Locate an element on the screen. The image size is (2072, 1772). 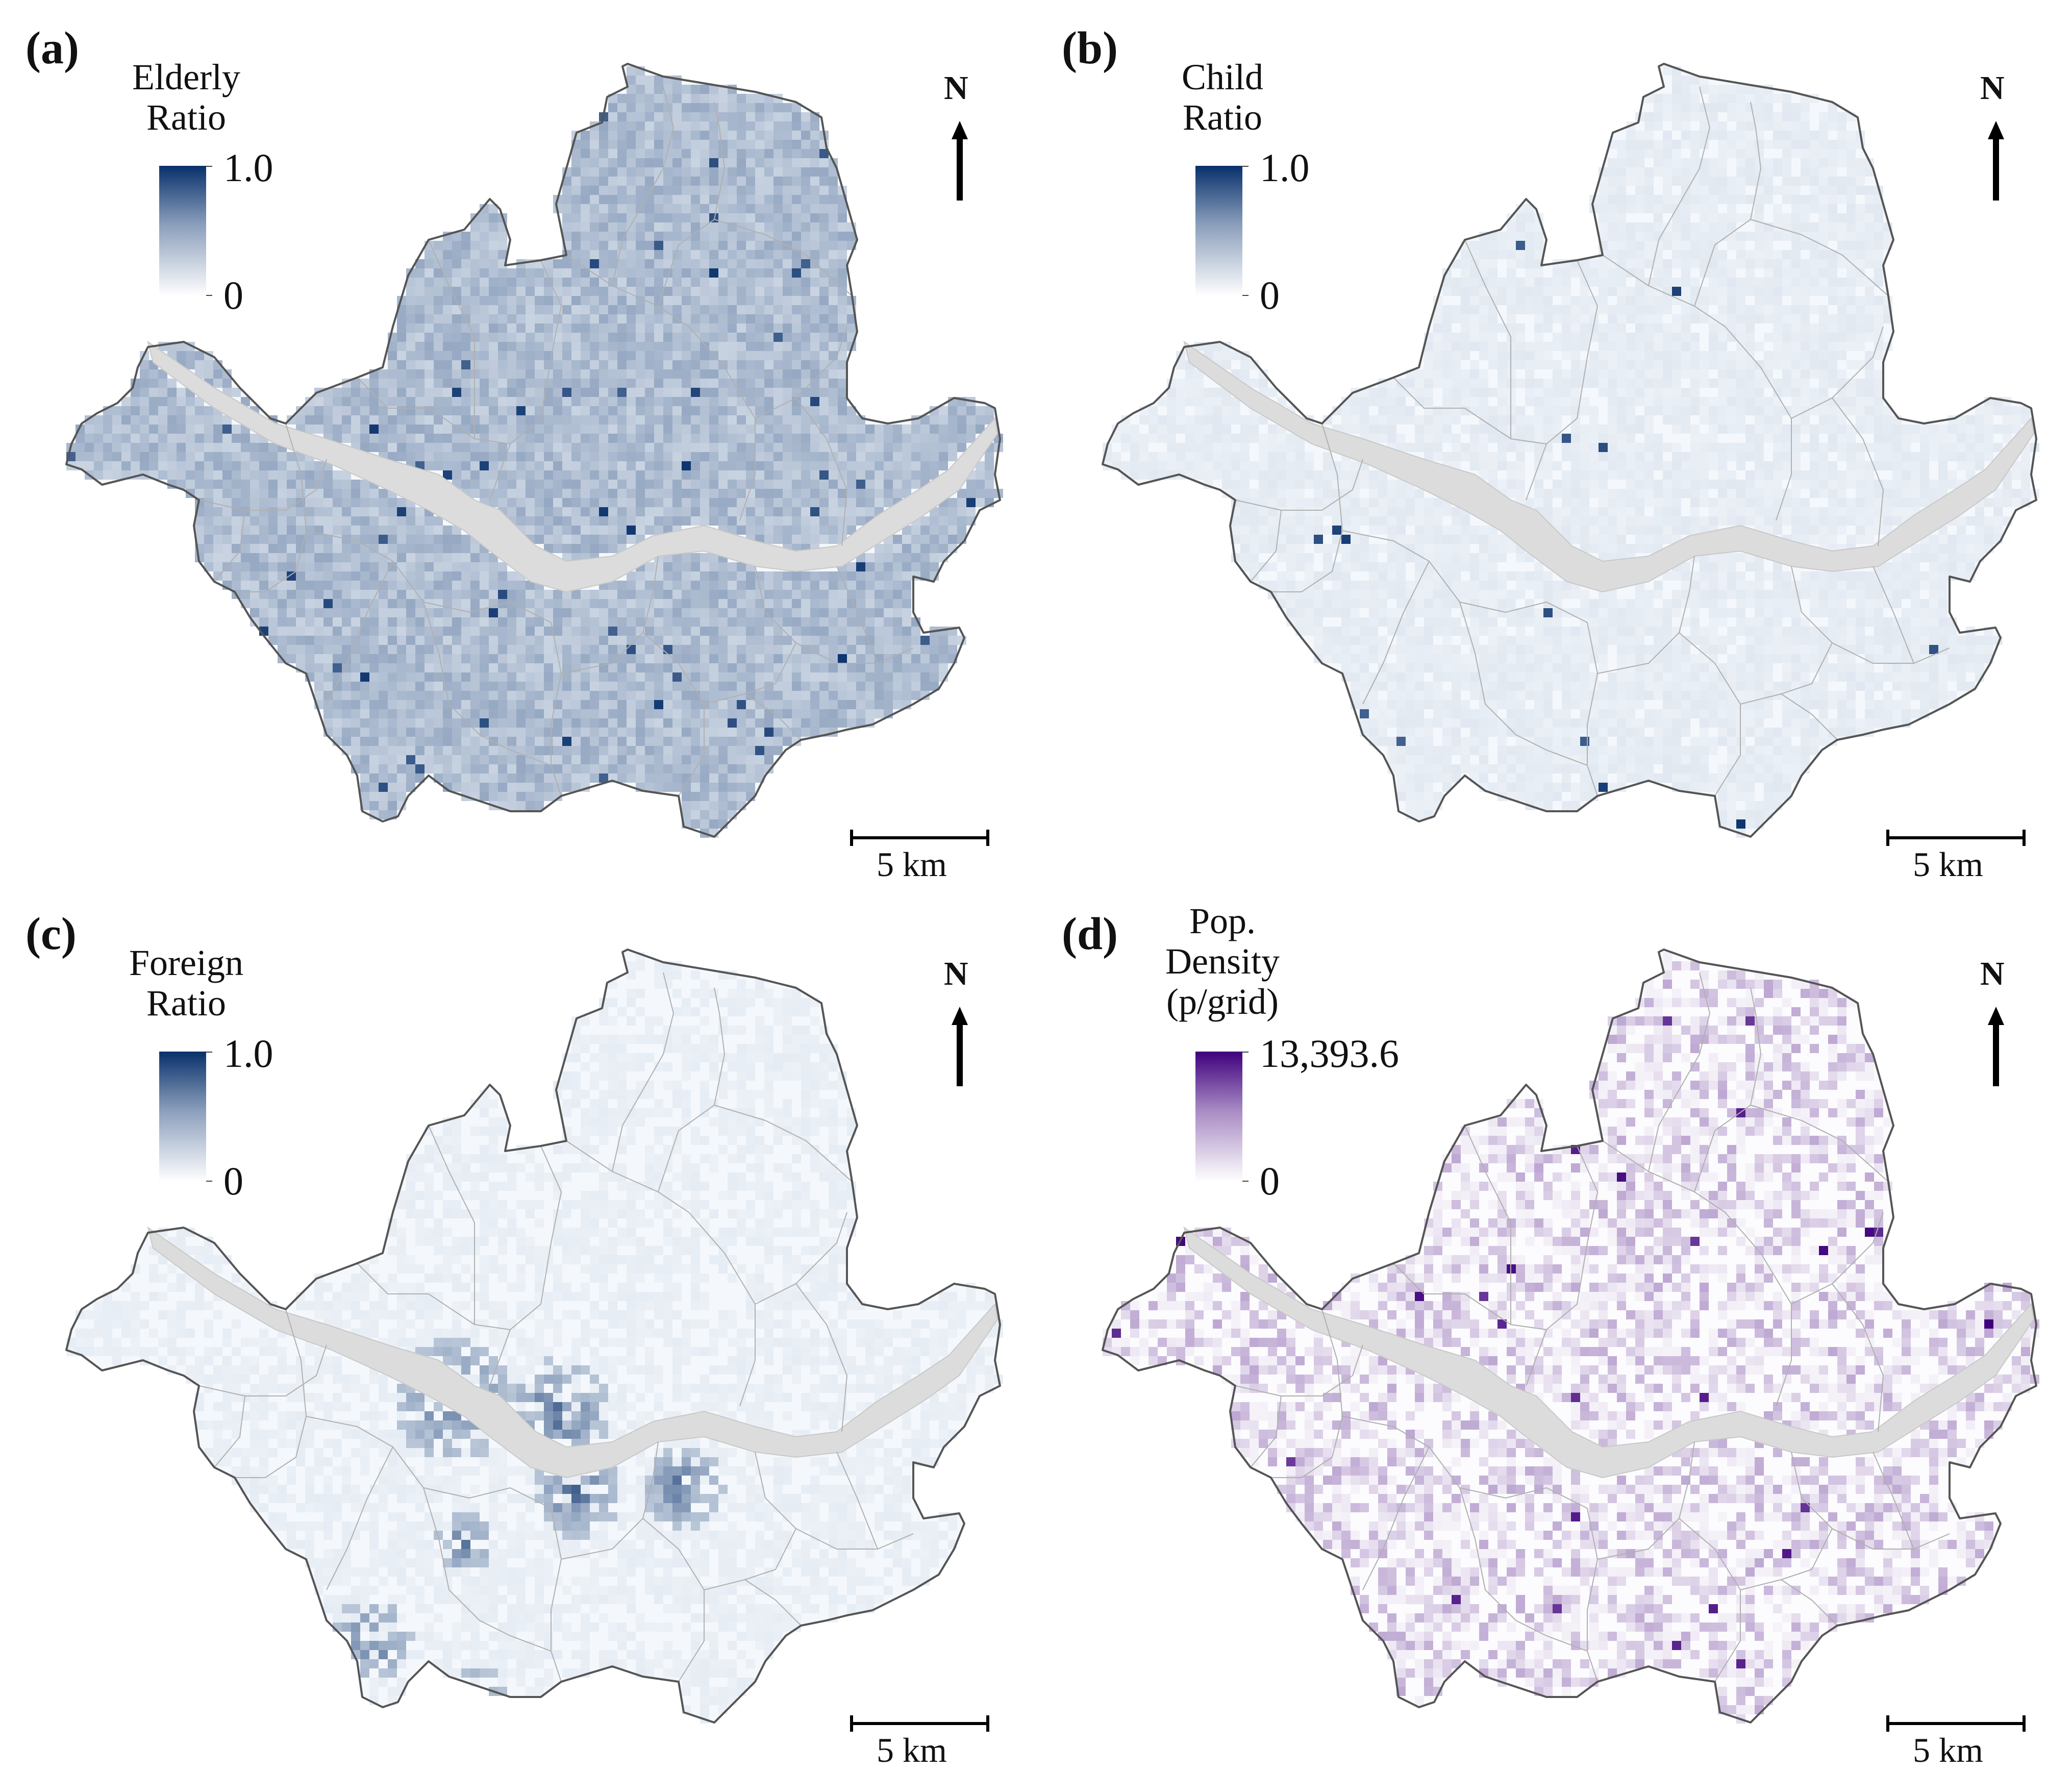
legend-title: Child Ratio is located at coordinates (1222, 98).